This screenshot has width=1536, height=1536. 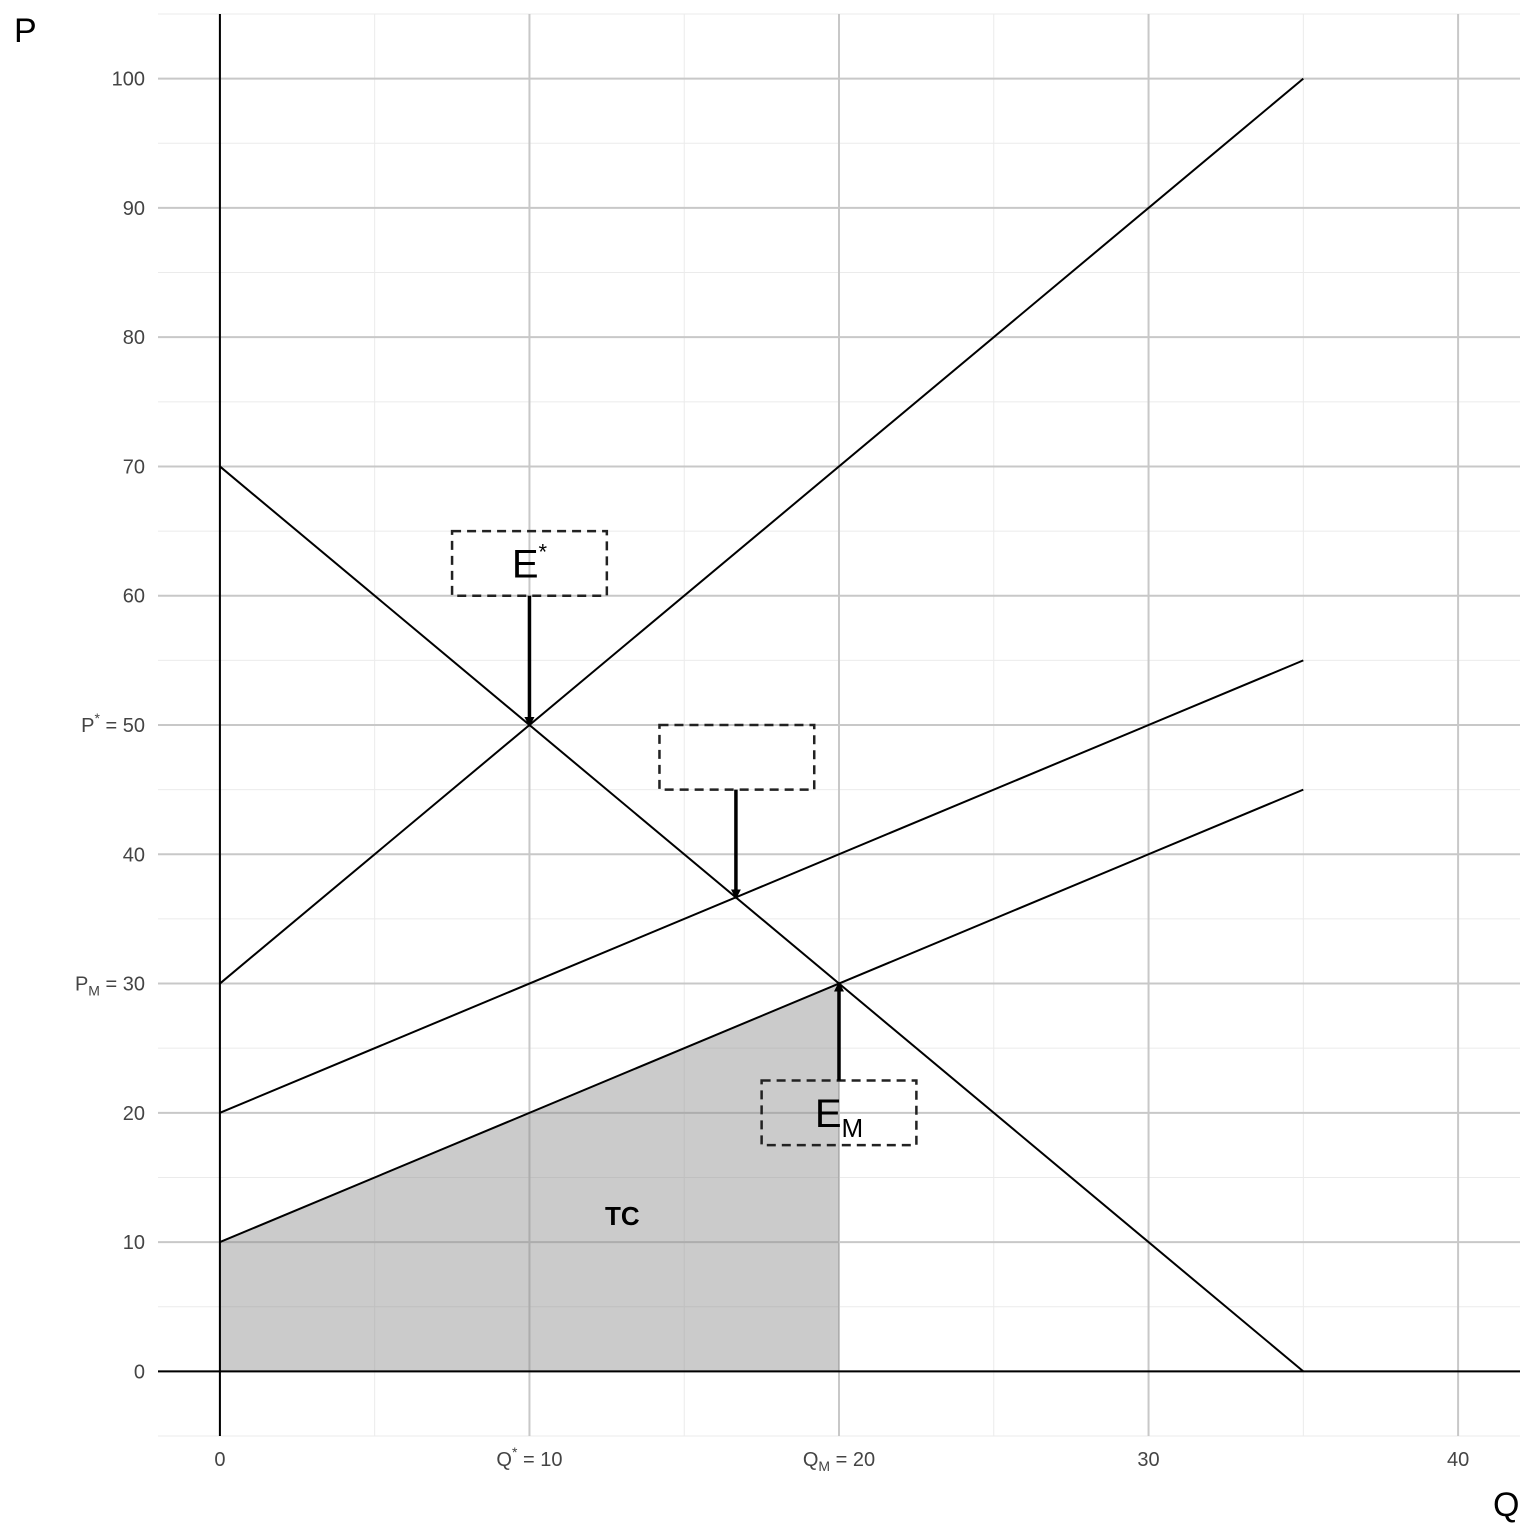 I want to click on annotations: E* EM, so click(x=684, y=838).